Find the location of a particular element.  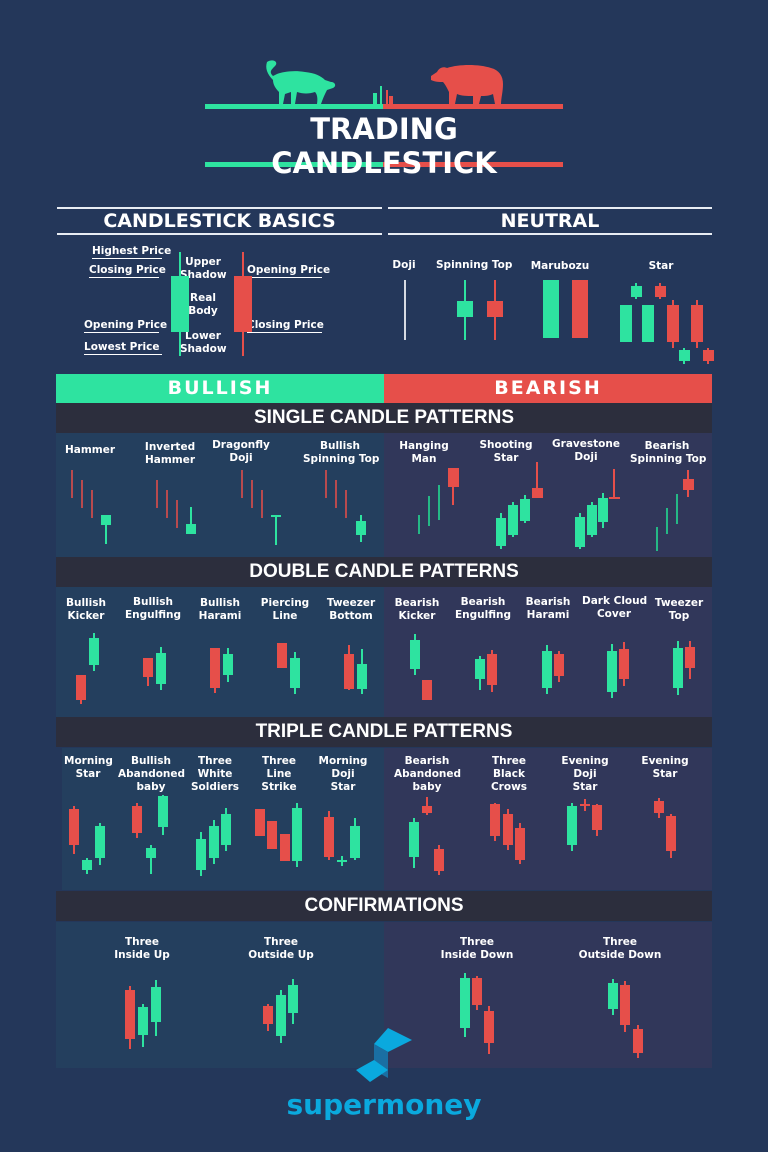

pattern-label-three-line-strike: Three Line Strike is located at coordinates (279, 774).